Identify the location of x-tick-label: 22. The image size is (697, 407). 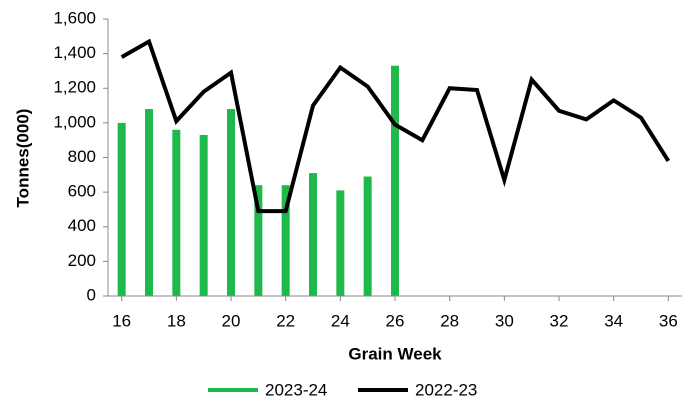
(285, 320).